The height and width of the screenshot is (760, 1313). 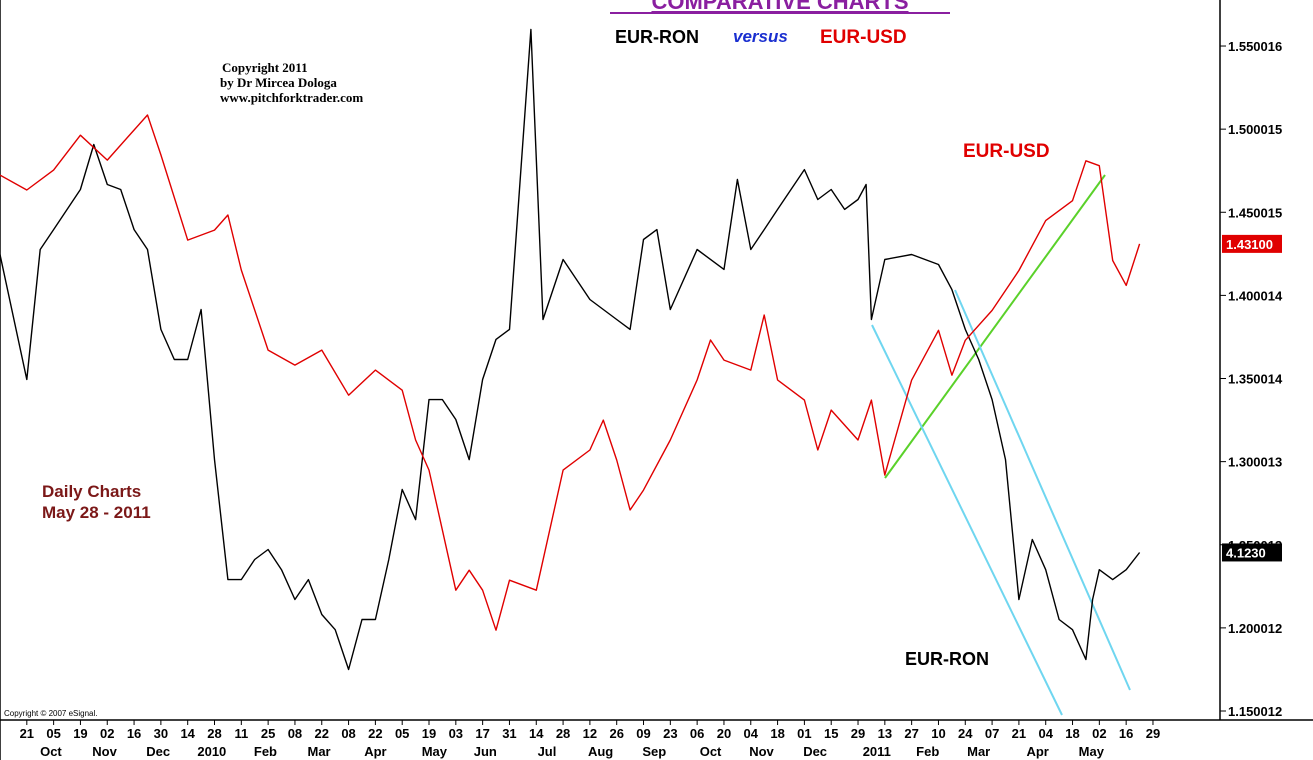 I want to click on y-tick-label: 1.150012, so click(x=1255, y=711).